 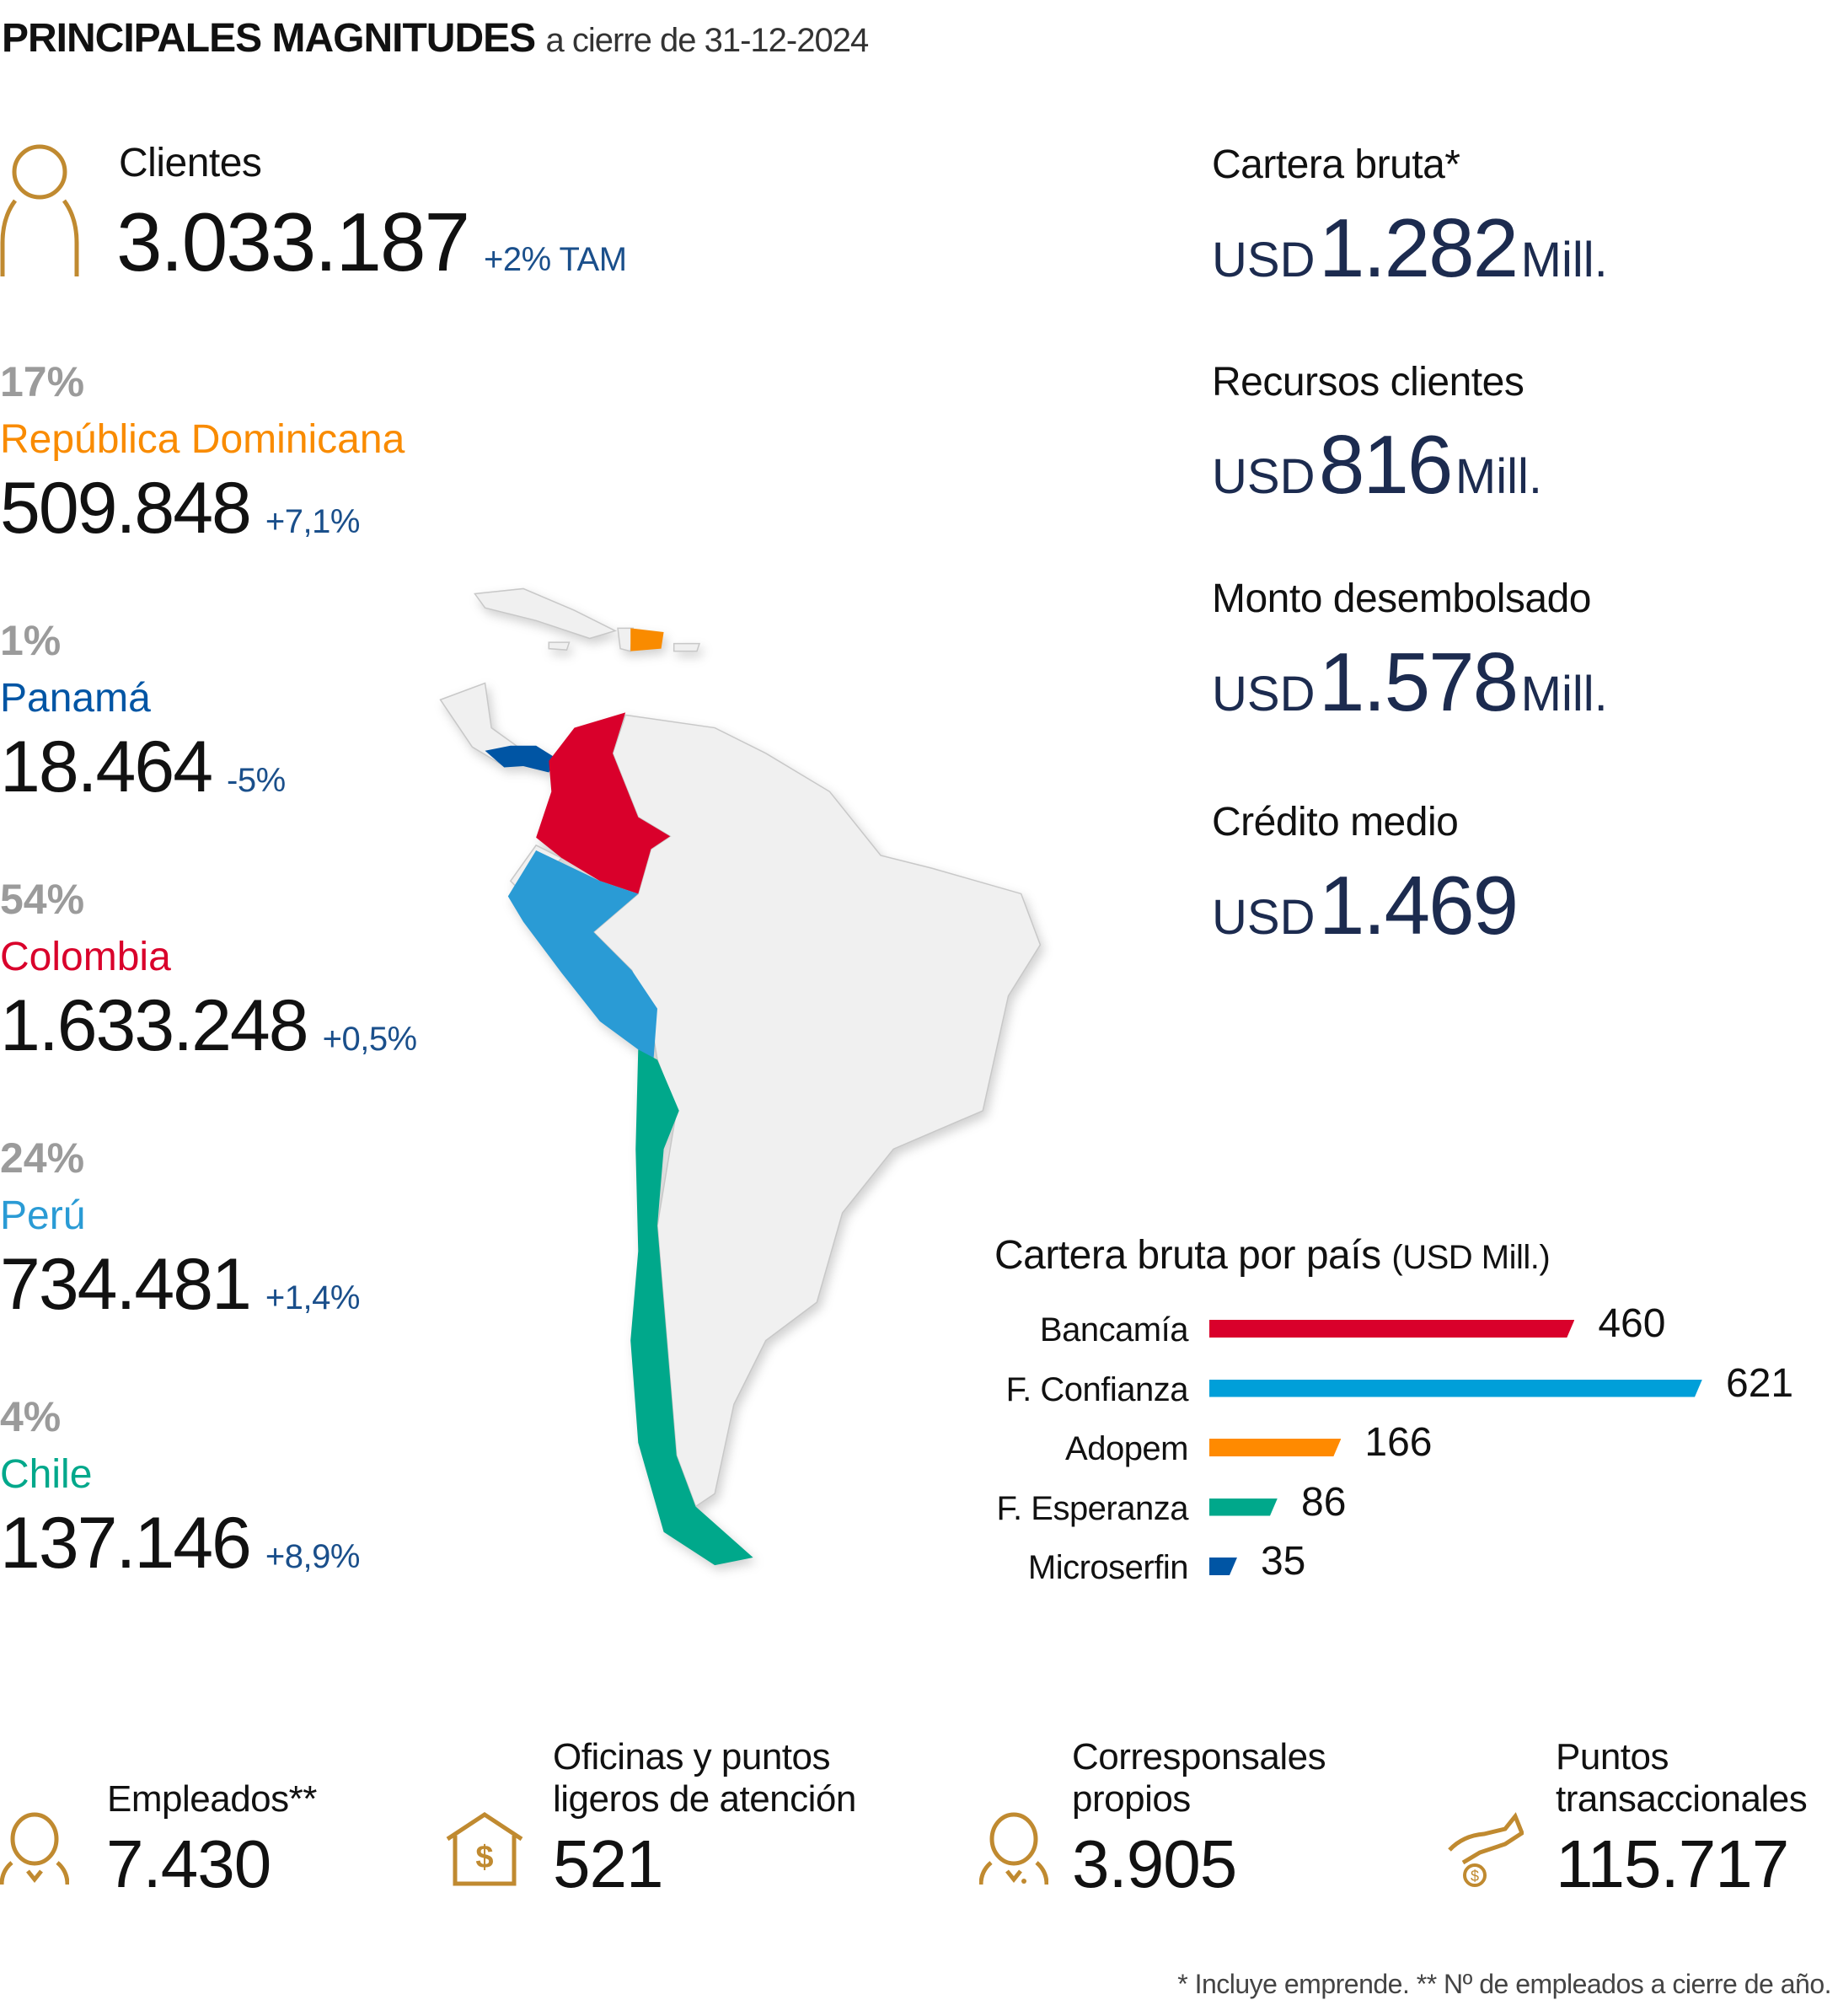 What do you see at coordinates (521, 759) in the screenshot?
I see `map-panama` at bounding box center [521, 759].